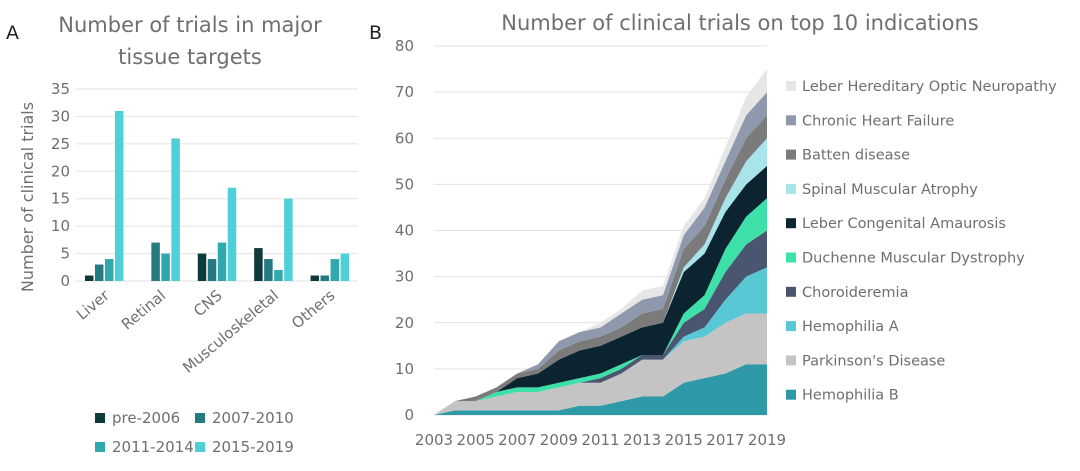 The image size is (1080, 471). I want to click on panel-a-legend-item: pre-2006, so click(137, 418).